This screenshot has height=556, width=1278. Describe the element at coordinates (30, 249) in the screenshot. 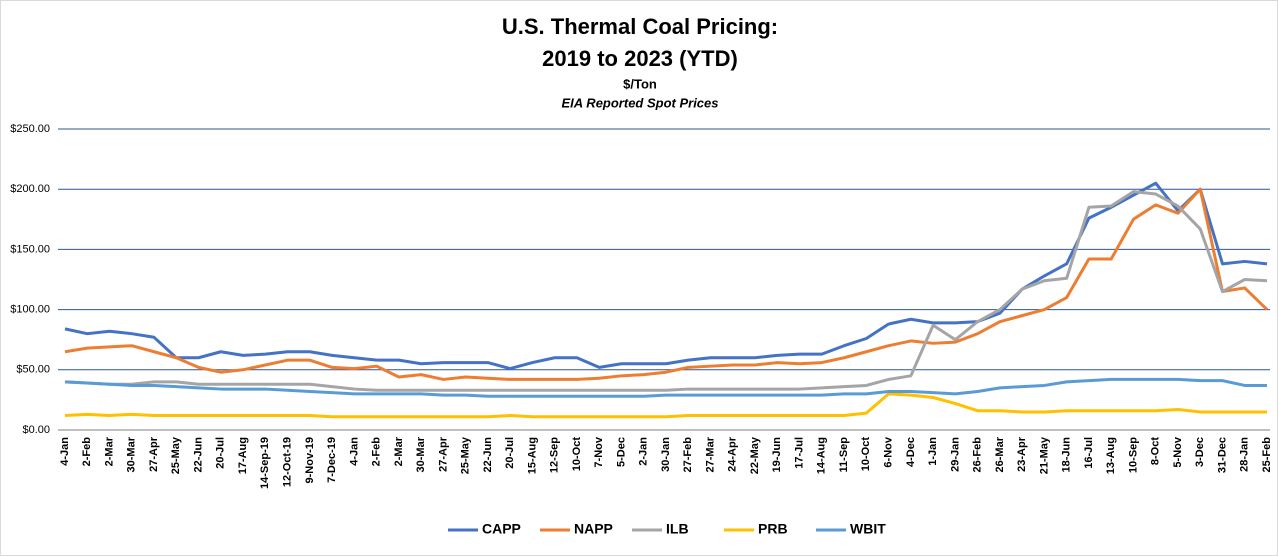

I see `y-tick-label: $150.00` at that location.